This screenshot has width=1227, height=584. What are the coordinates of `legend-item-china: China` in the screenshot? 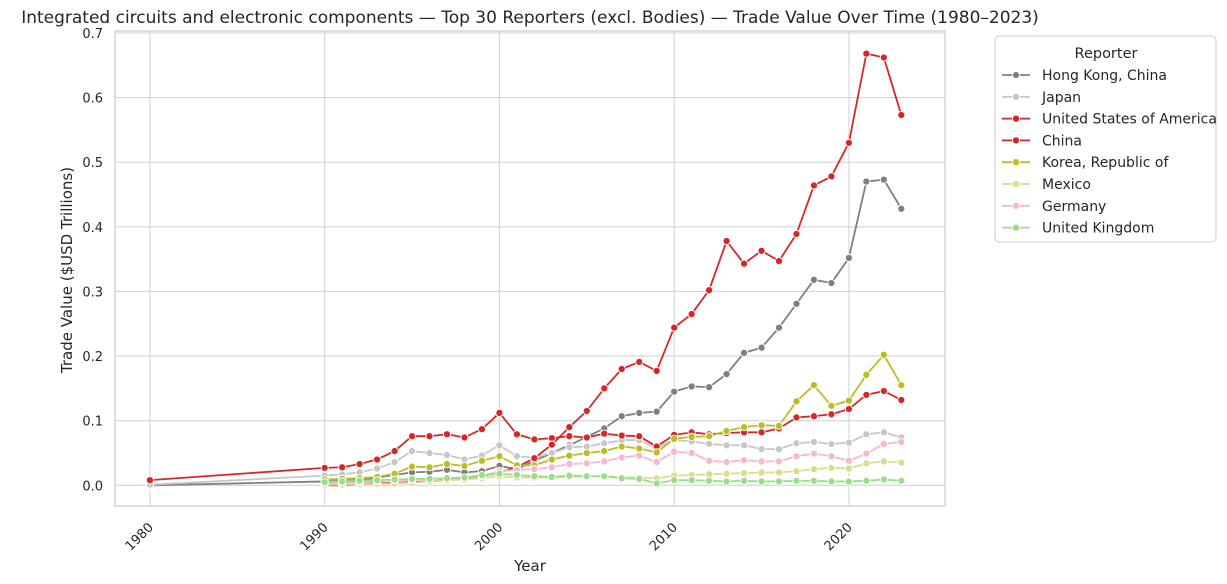 It's located at (1042, 141).